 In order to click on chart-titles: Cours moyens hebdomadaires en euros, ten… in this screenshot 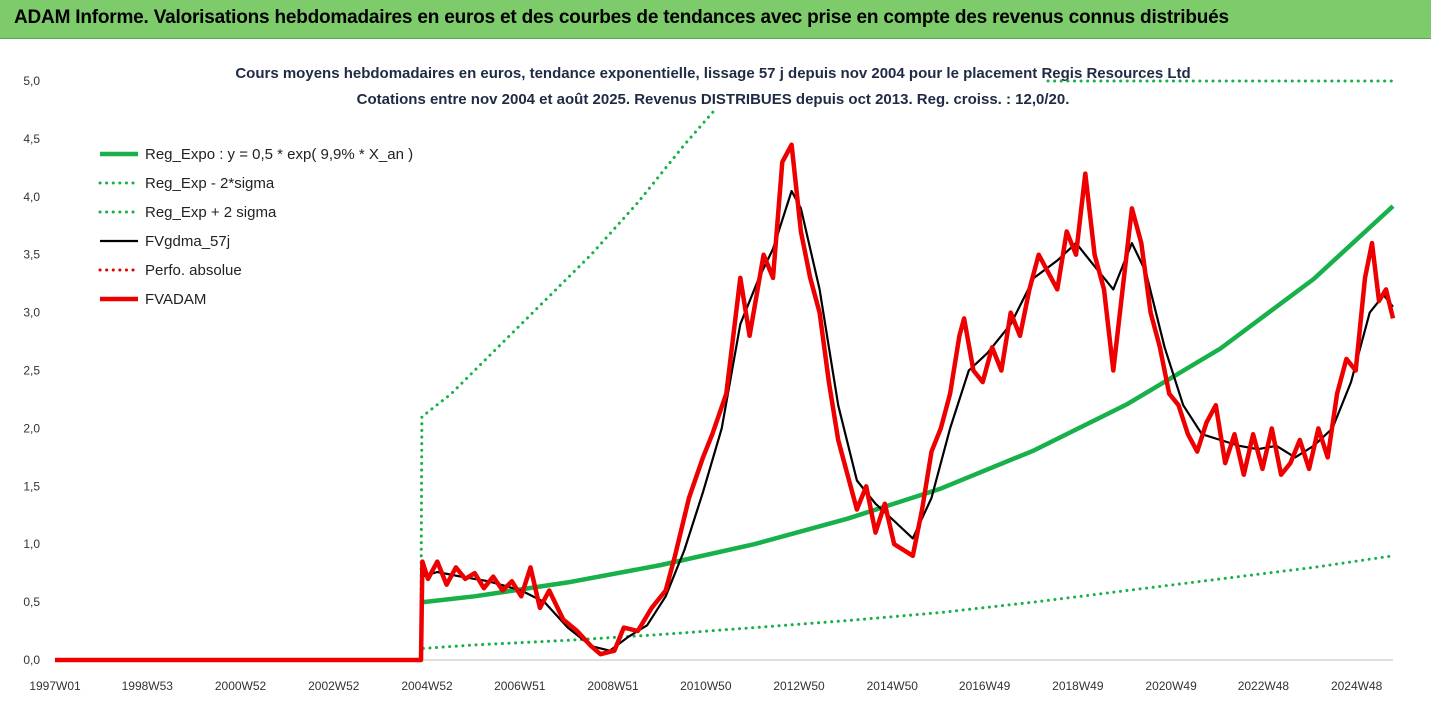, I will do `click(712, 86)`.